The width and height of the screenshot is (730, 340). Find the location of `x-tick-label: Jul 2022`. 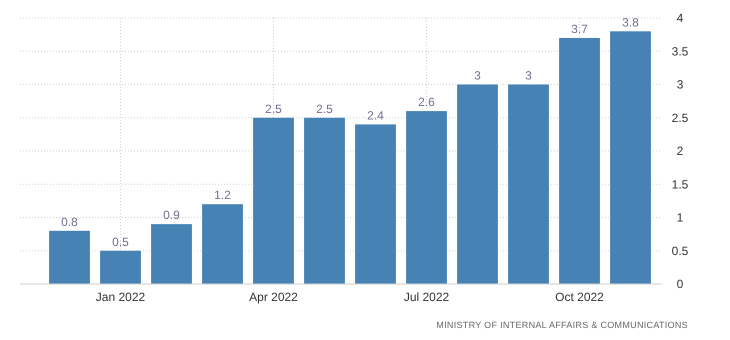

x-tick-label: Jul 2022 is located at coordinates (427, 297).